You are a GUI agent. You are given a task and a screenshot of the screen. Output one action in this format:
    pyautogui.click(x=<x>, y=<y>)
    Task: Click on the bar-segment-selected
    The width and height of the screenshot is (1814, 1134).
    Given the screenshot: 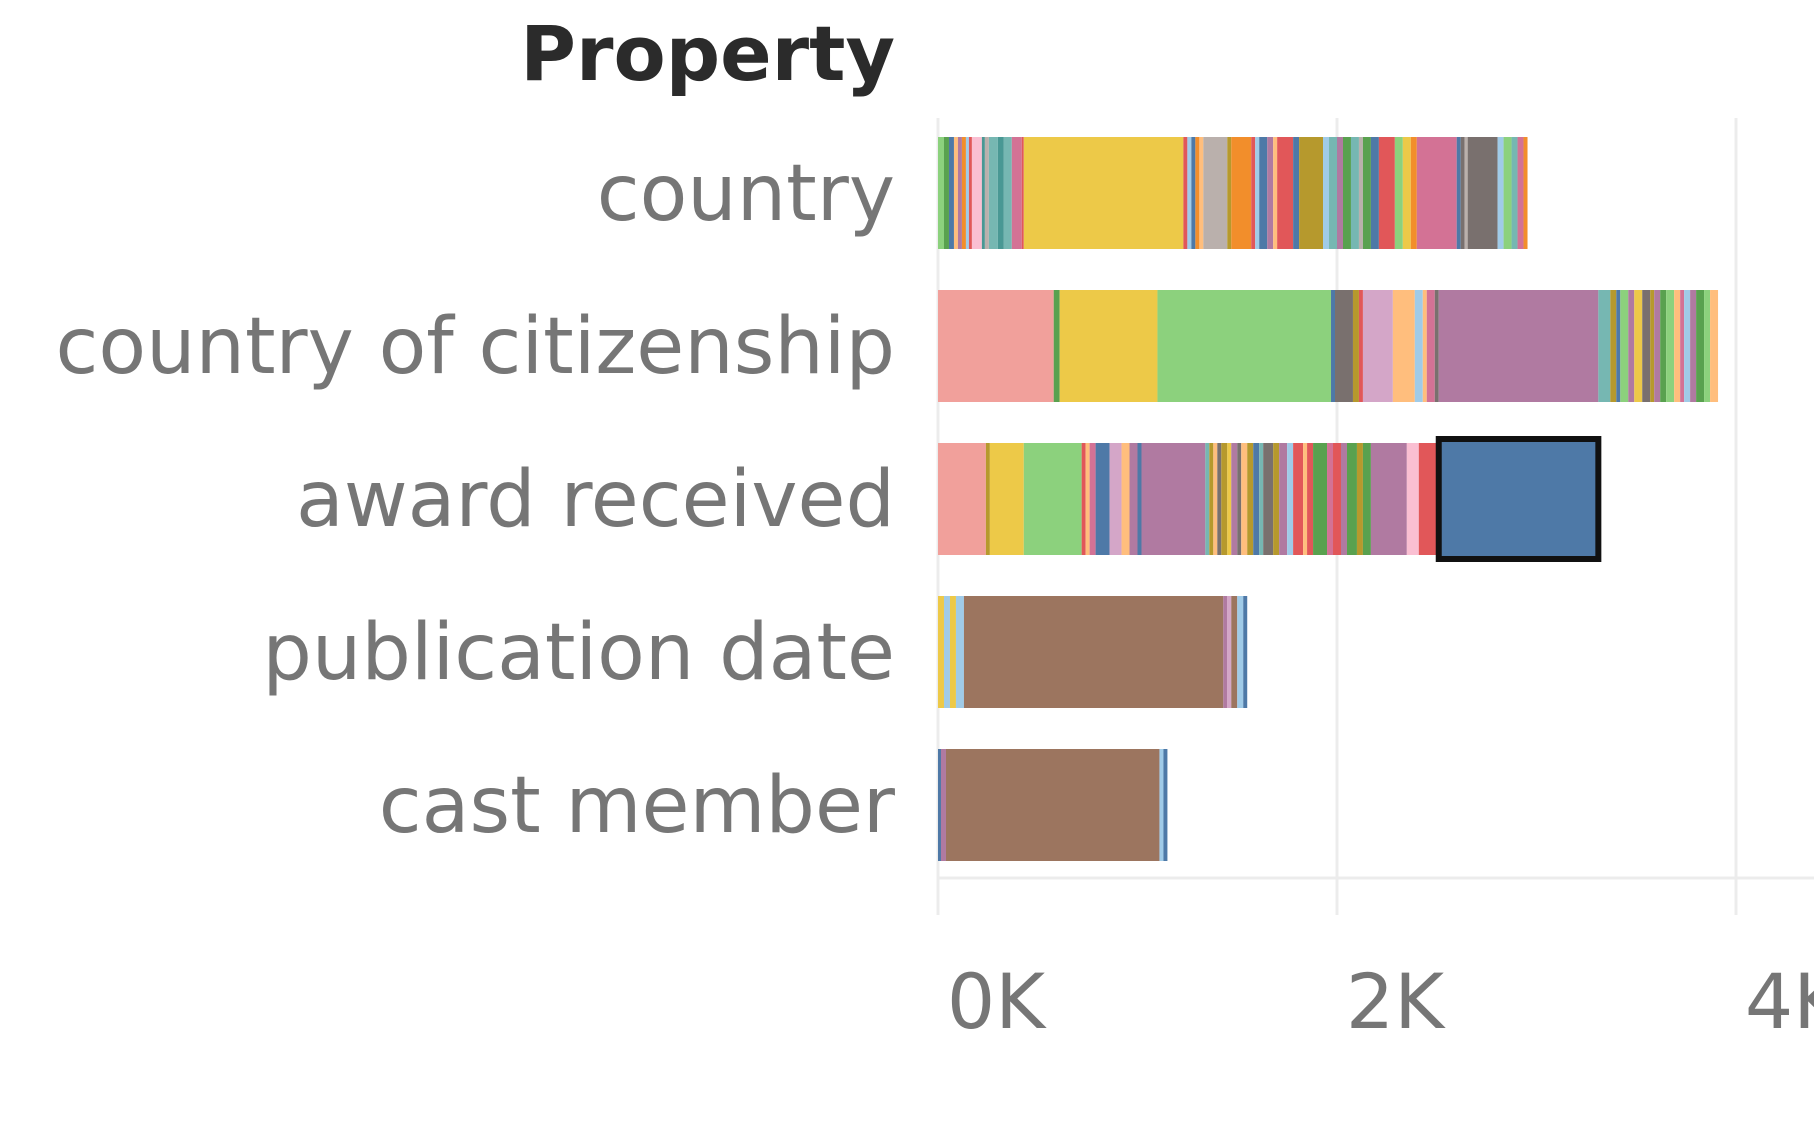 What is the action you would take?
    pyautogui.click(x=1518, y=499)
    